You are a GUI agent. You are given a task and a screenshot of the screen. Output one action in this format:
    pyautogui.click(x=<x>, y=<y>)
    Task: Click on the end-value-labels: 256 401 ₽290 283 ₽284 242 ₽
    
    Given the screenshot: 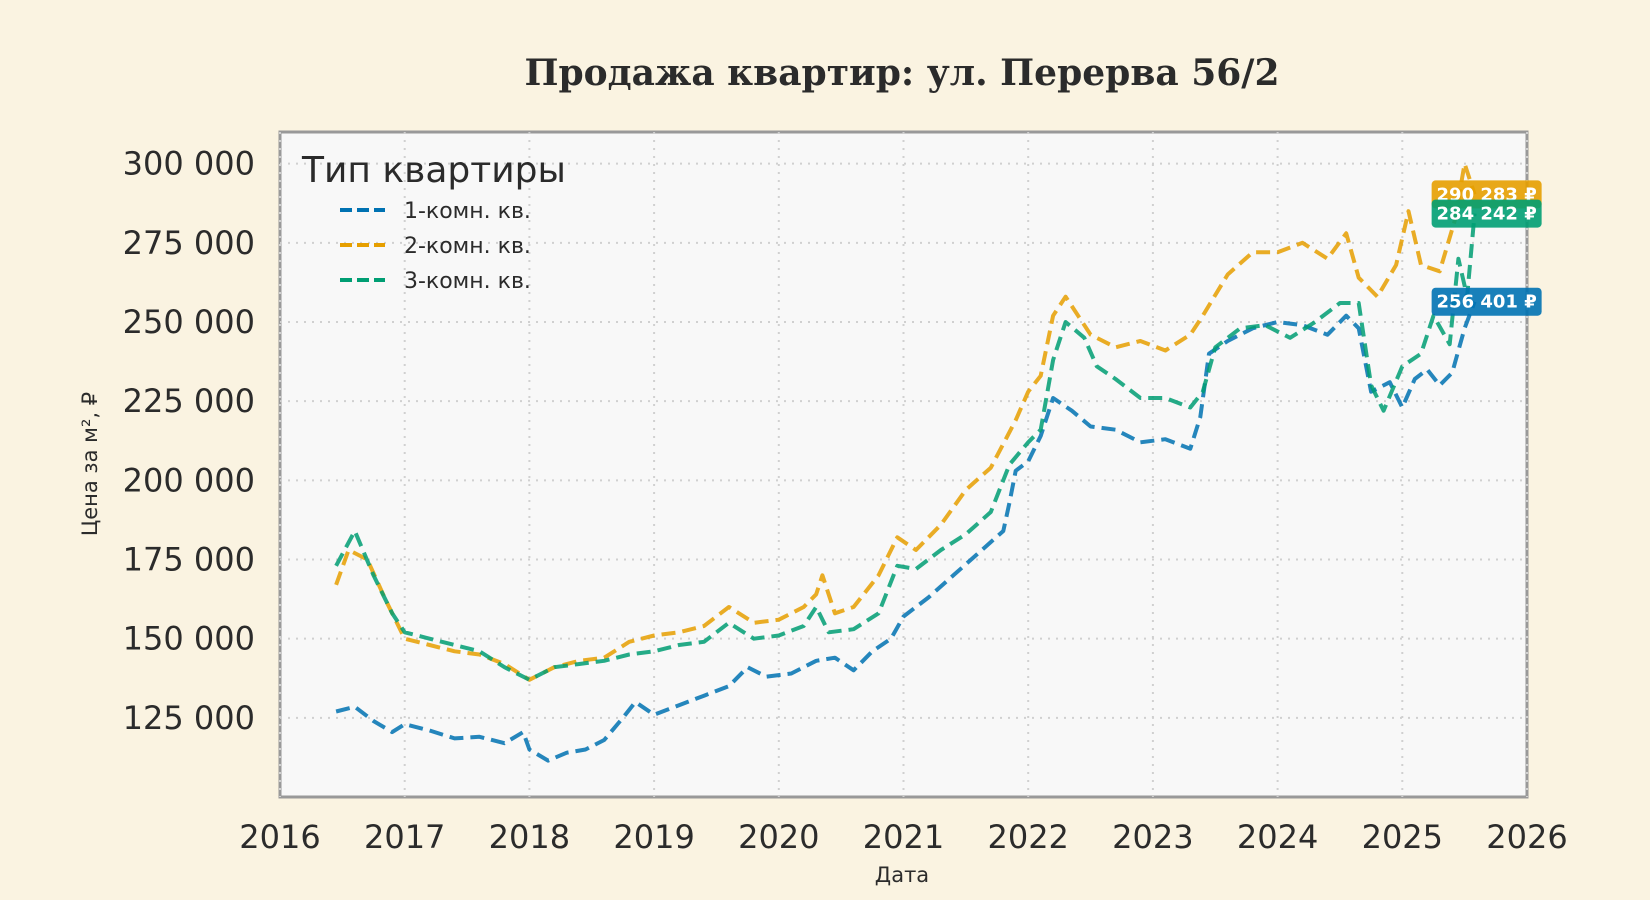 What is the action you would take?
    pyautogui.click(x=1486, y=248)
    